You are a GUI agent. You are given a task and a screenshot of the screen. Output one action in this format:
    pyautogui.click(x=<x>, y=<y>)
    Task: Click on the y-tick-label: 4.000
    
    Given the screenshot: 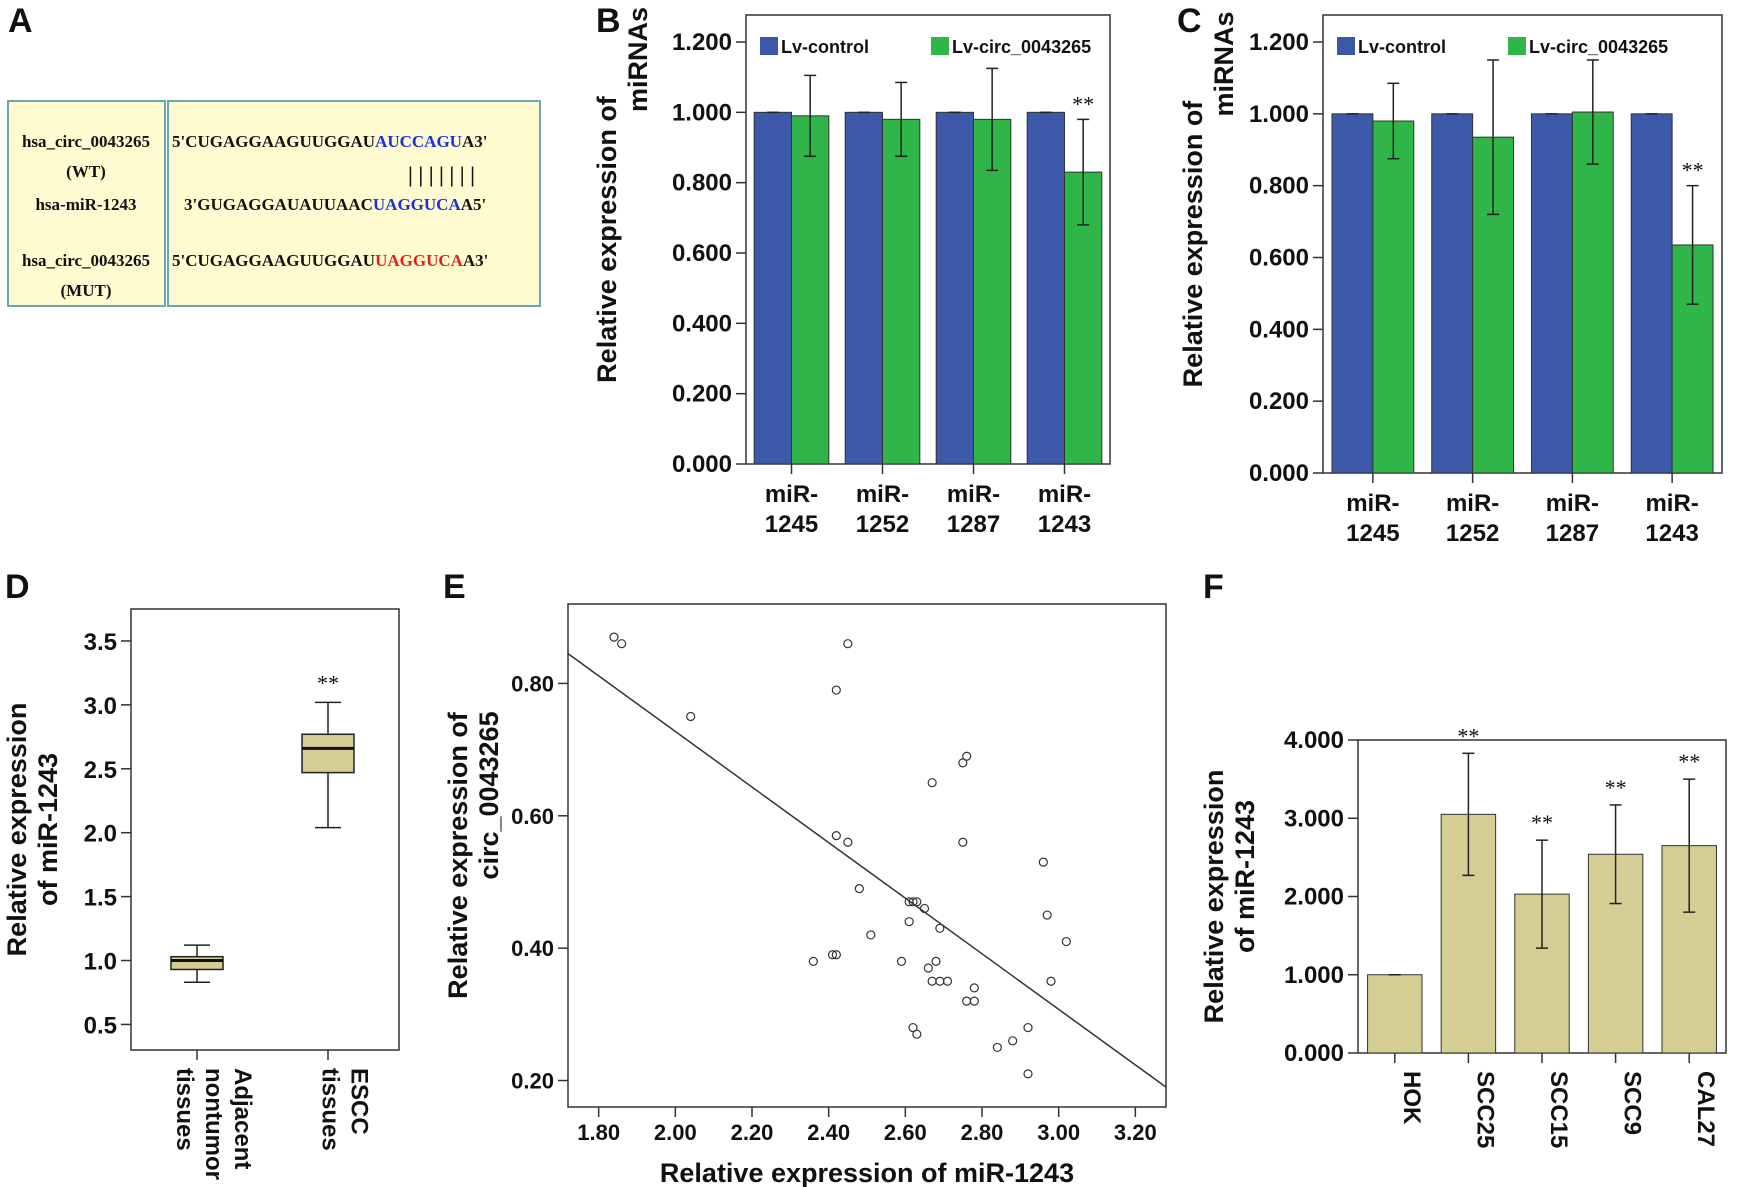 What is the action you would take?
    pyautogui.click(x=1314, y=740)
    